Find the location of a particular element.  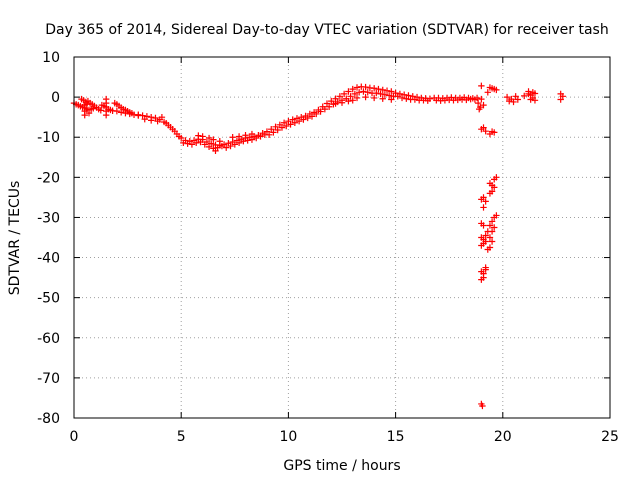

y-tick-labels: 10 0 -10 -20 -30 -40 -50 -60 -70 -80 is located at coordinates (48, 238).